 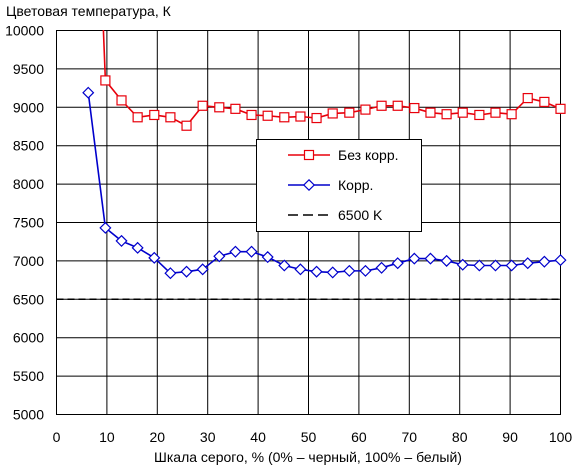 I want to click on y-tick-label: 5500, so click(x=28, y=376).